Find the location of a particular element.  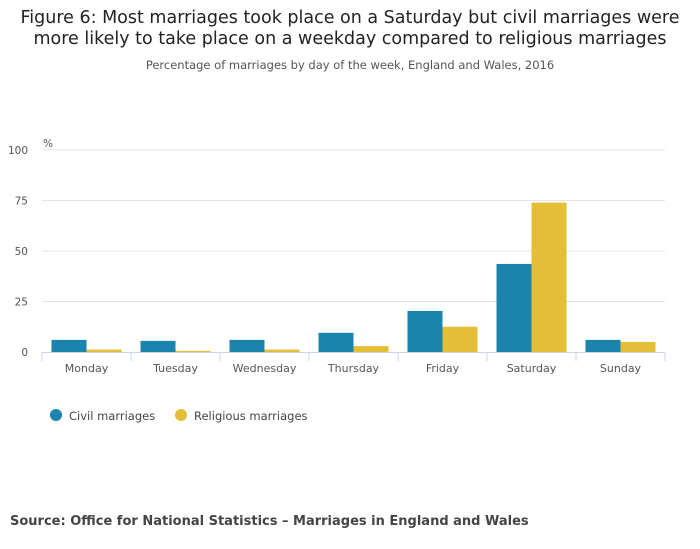

y-tick-label: 0 is located at coordinates (24, 353).